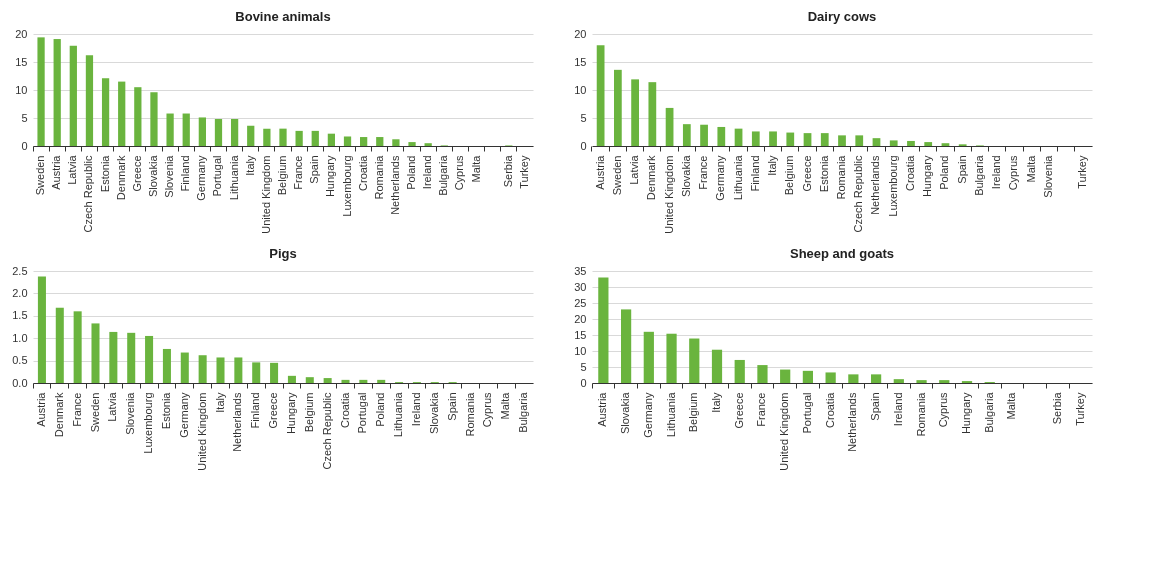 Image resolution: width=1160 pixels, height=583 pixels. Describe the element at coordinates (165, 410) in the screenshot. I see `x-tick-label: Estonia` at that location.